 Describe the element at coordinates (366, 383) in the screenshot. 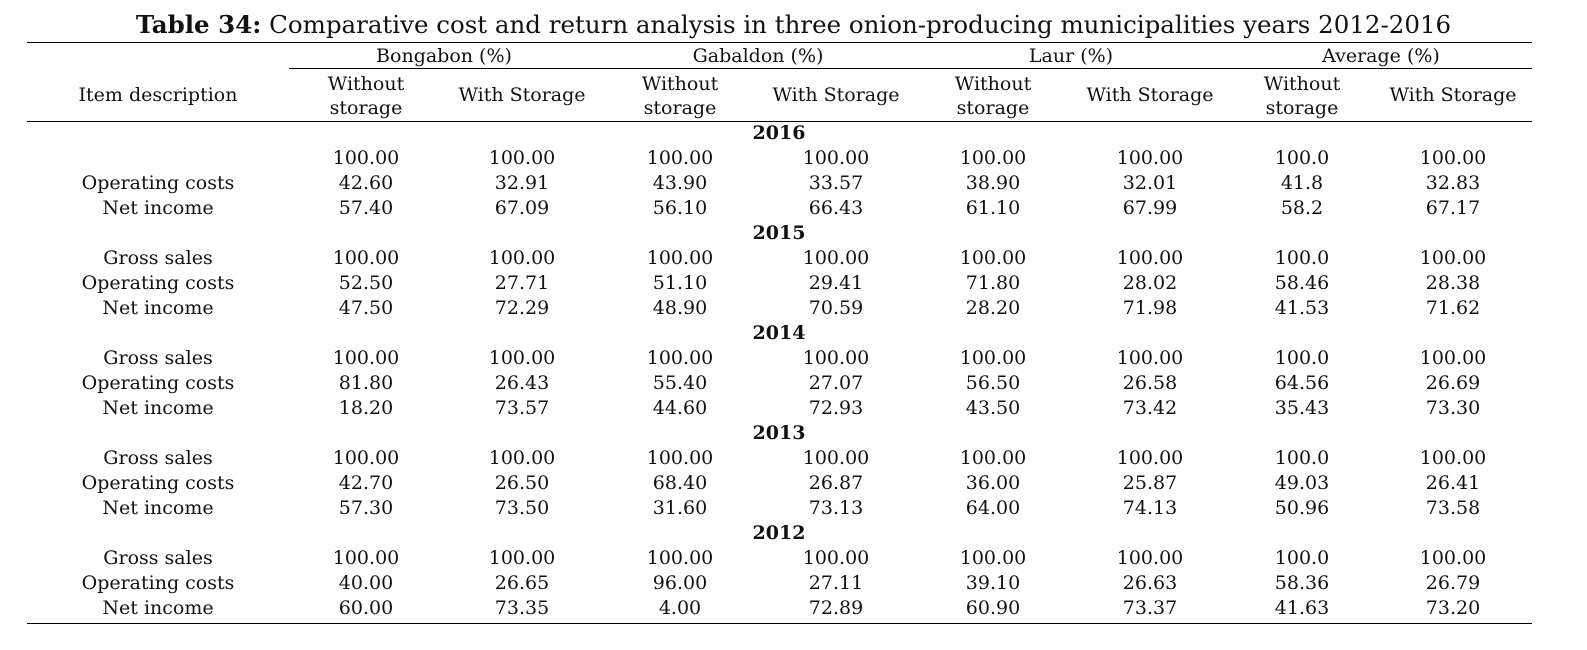

I see `table-cell: 81.80` at that location.